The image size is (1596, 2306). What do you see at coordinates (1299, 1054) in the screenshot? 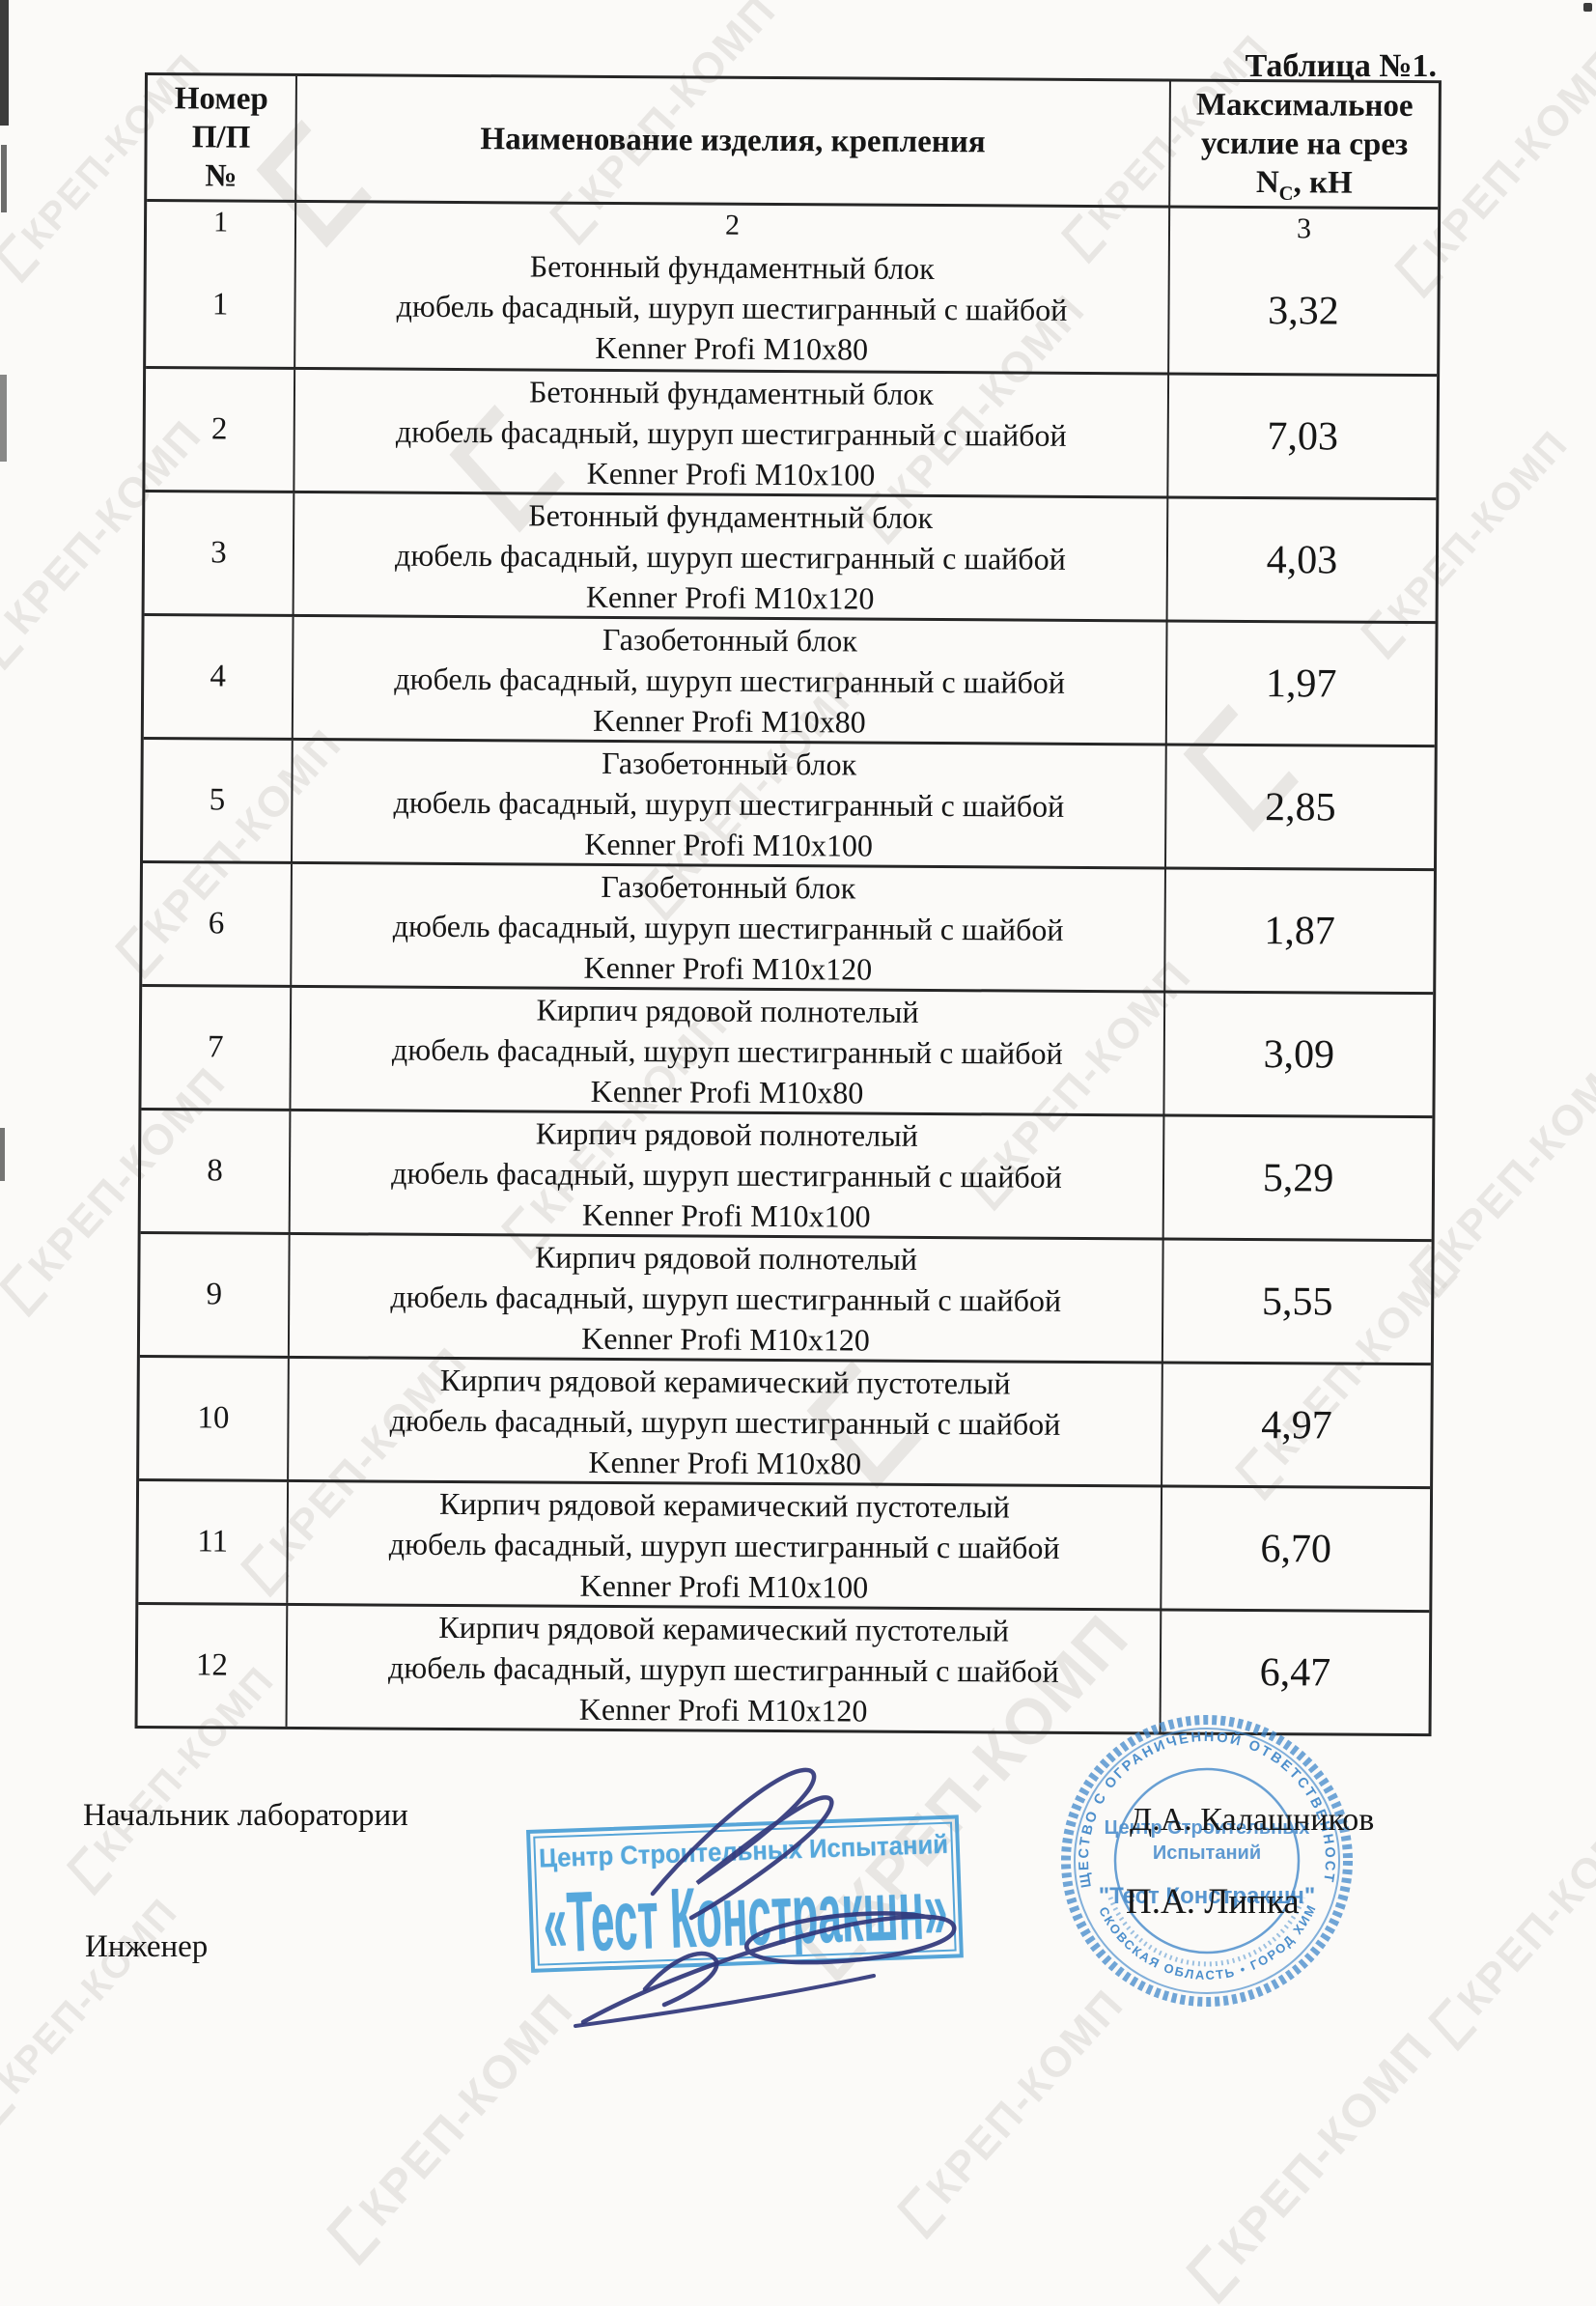
I see `shear-force-value: 3,09` at bounding box center [1299, 1054].